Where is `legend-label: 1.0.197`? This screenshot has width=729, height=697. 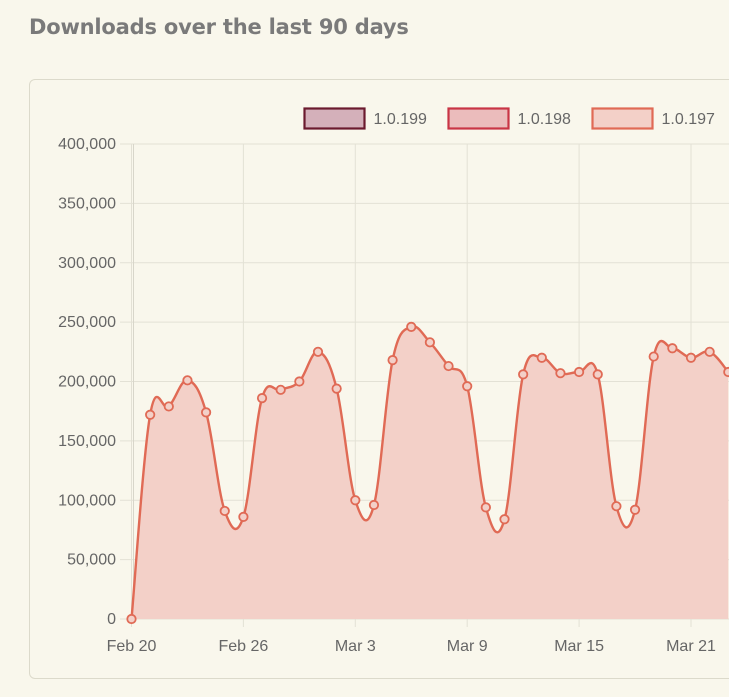
legend-label: 1.0.197 is located at coordinates (688, 119).